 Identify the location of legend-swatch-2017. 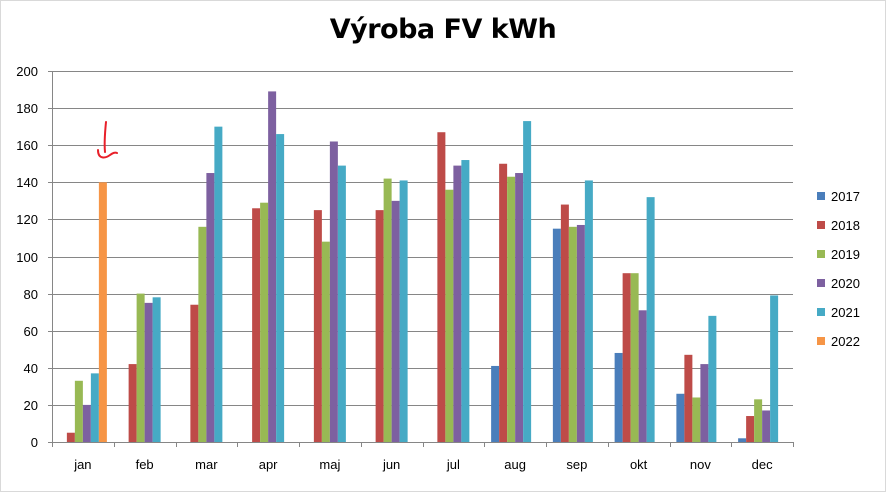
(821, 196).